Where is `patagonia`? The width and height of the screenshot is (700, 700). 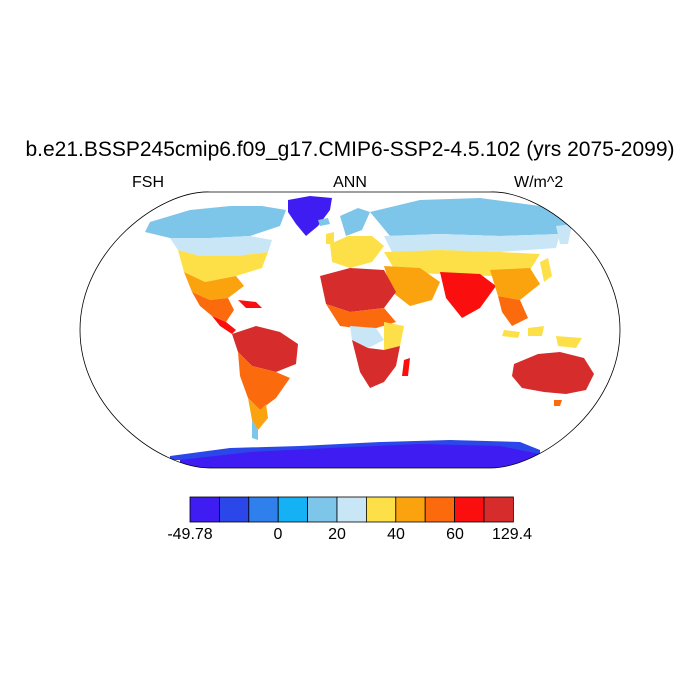
patagonia is located at coordinates (255, 430).